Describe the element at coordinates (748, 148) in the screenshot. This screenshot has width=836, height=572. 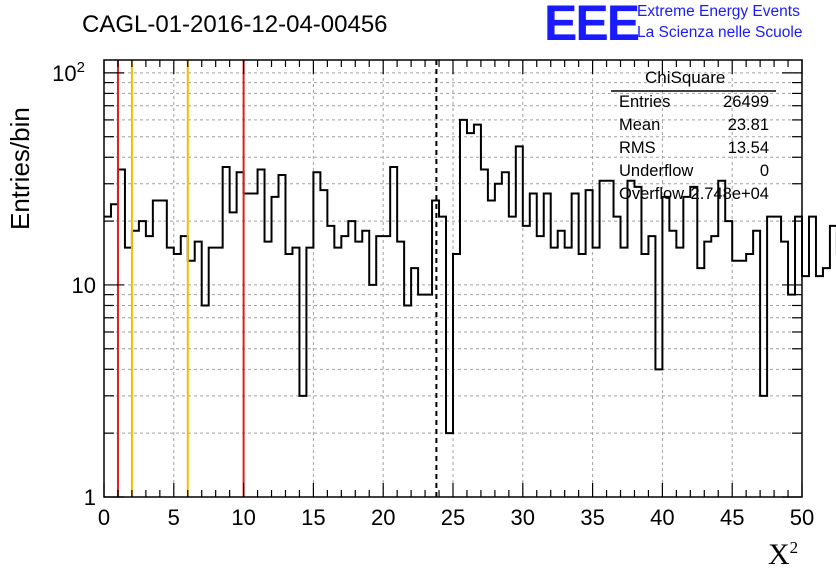
I see `stats-value: 13.54` at that location.